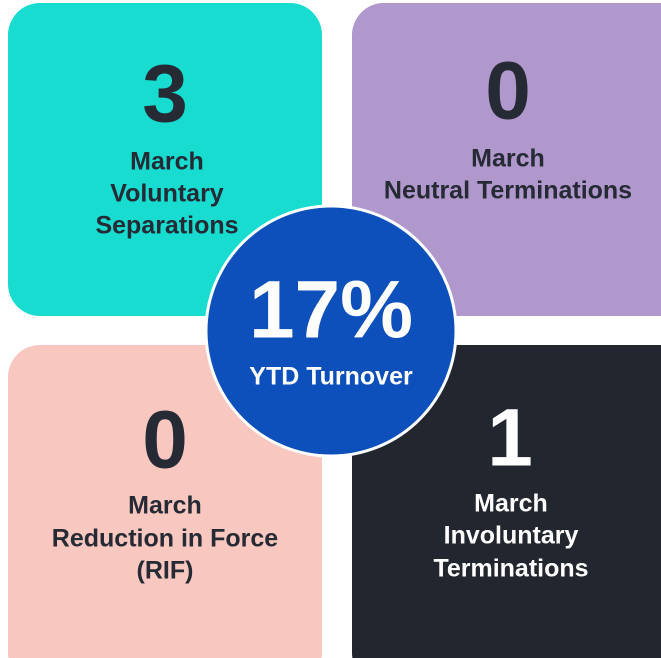 This screenshot has height=658, width=661. I want to click on tile-label: Voluntary, so click(167, 194).